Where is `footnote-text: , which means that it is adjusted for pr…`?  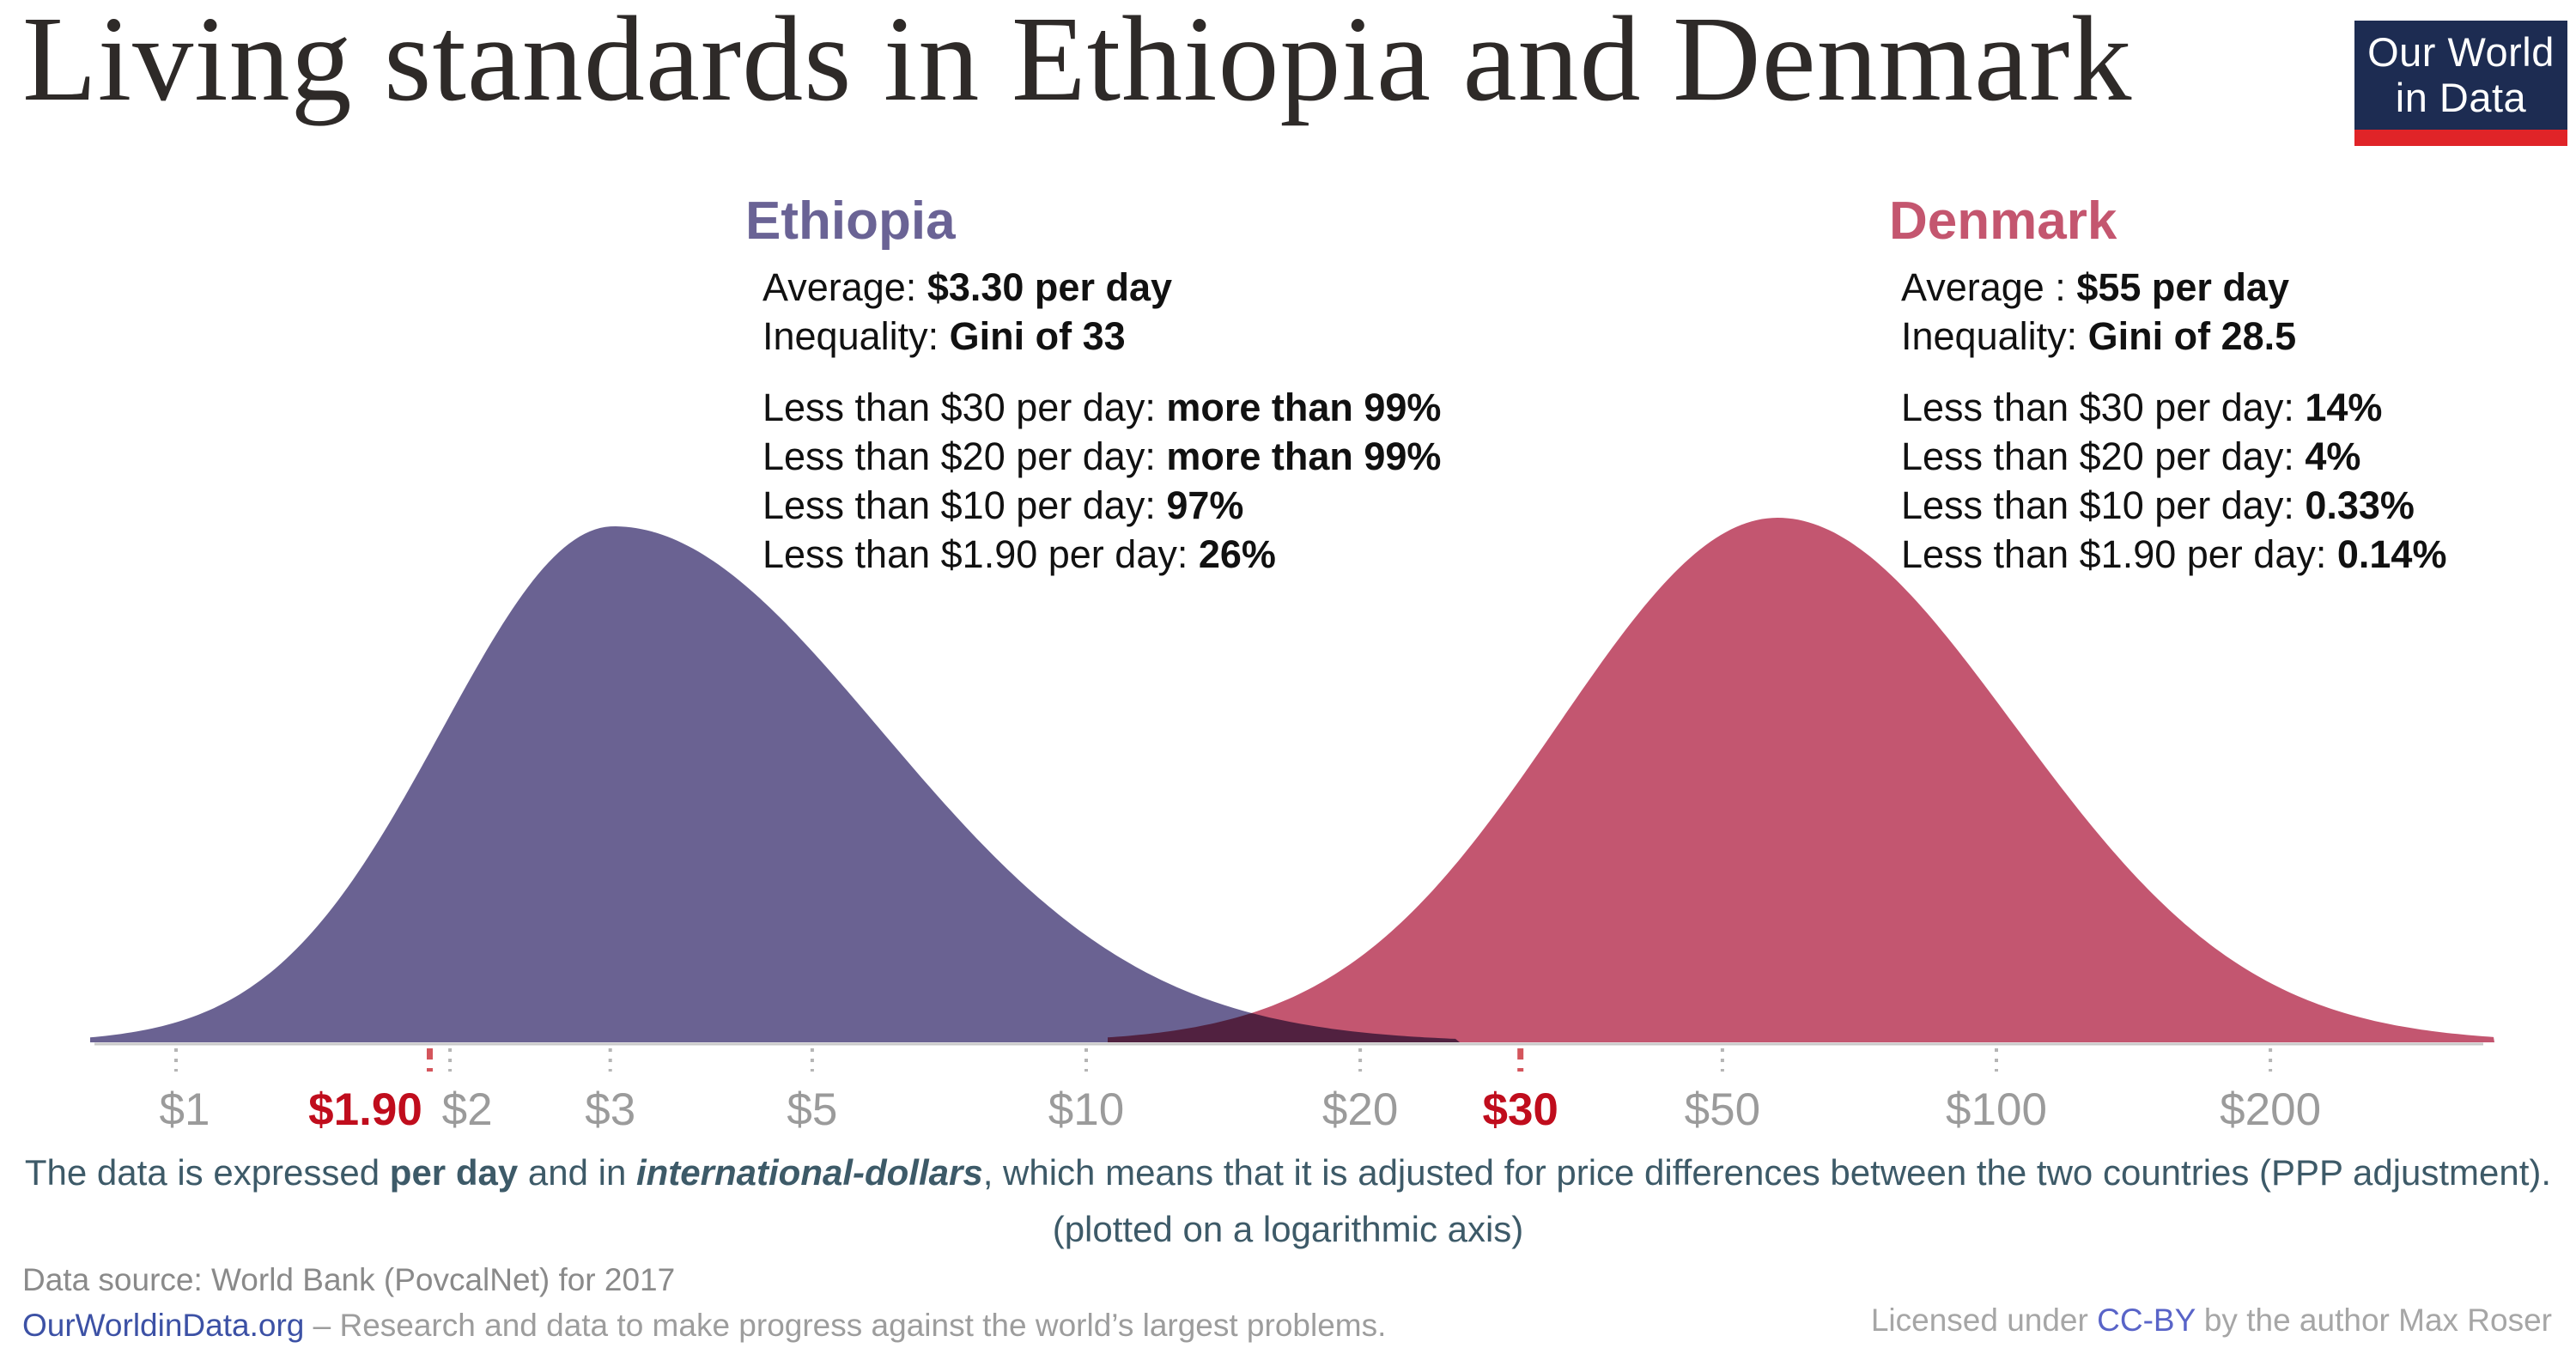 footnote-text: , which means that it is adjusted for pr… is located at coordinates (1767, 1173).